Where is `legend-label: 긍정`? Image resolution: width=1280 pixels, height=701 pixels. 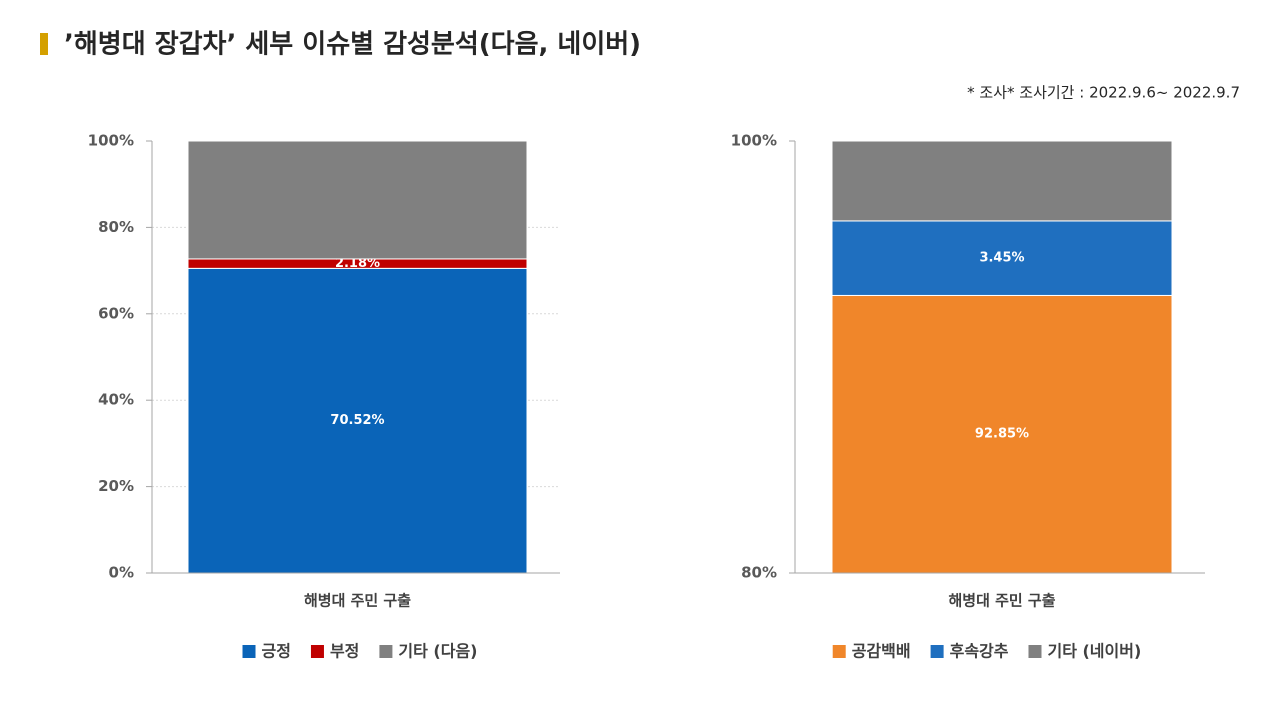
legend-label: 긍정 is located at coordinates (276, 651).